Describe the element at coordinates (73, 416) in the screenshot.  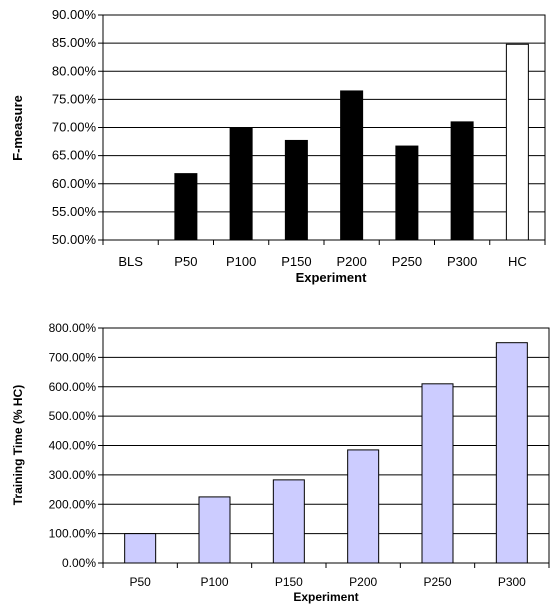
I see `training-time-y-tick-label: 500.00%` at that location.